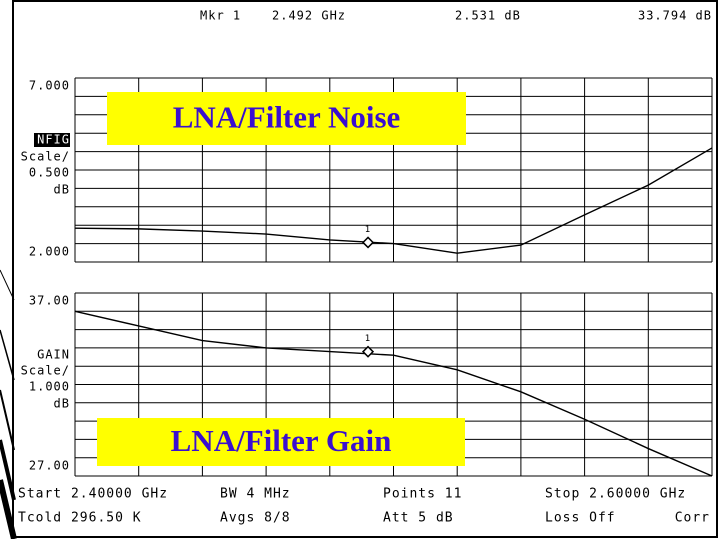  I want to click on y-tick-label: 2.000, so click(49, 252).